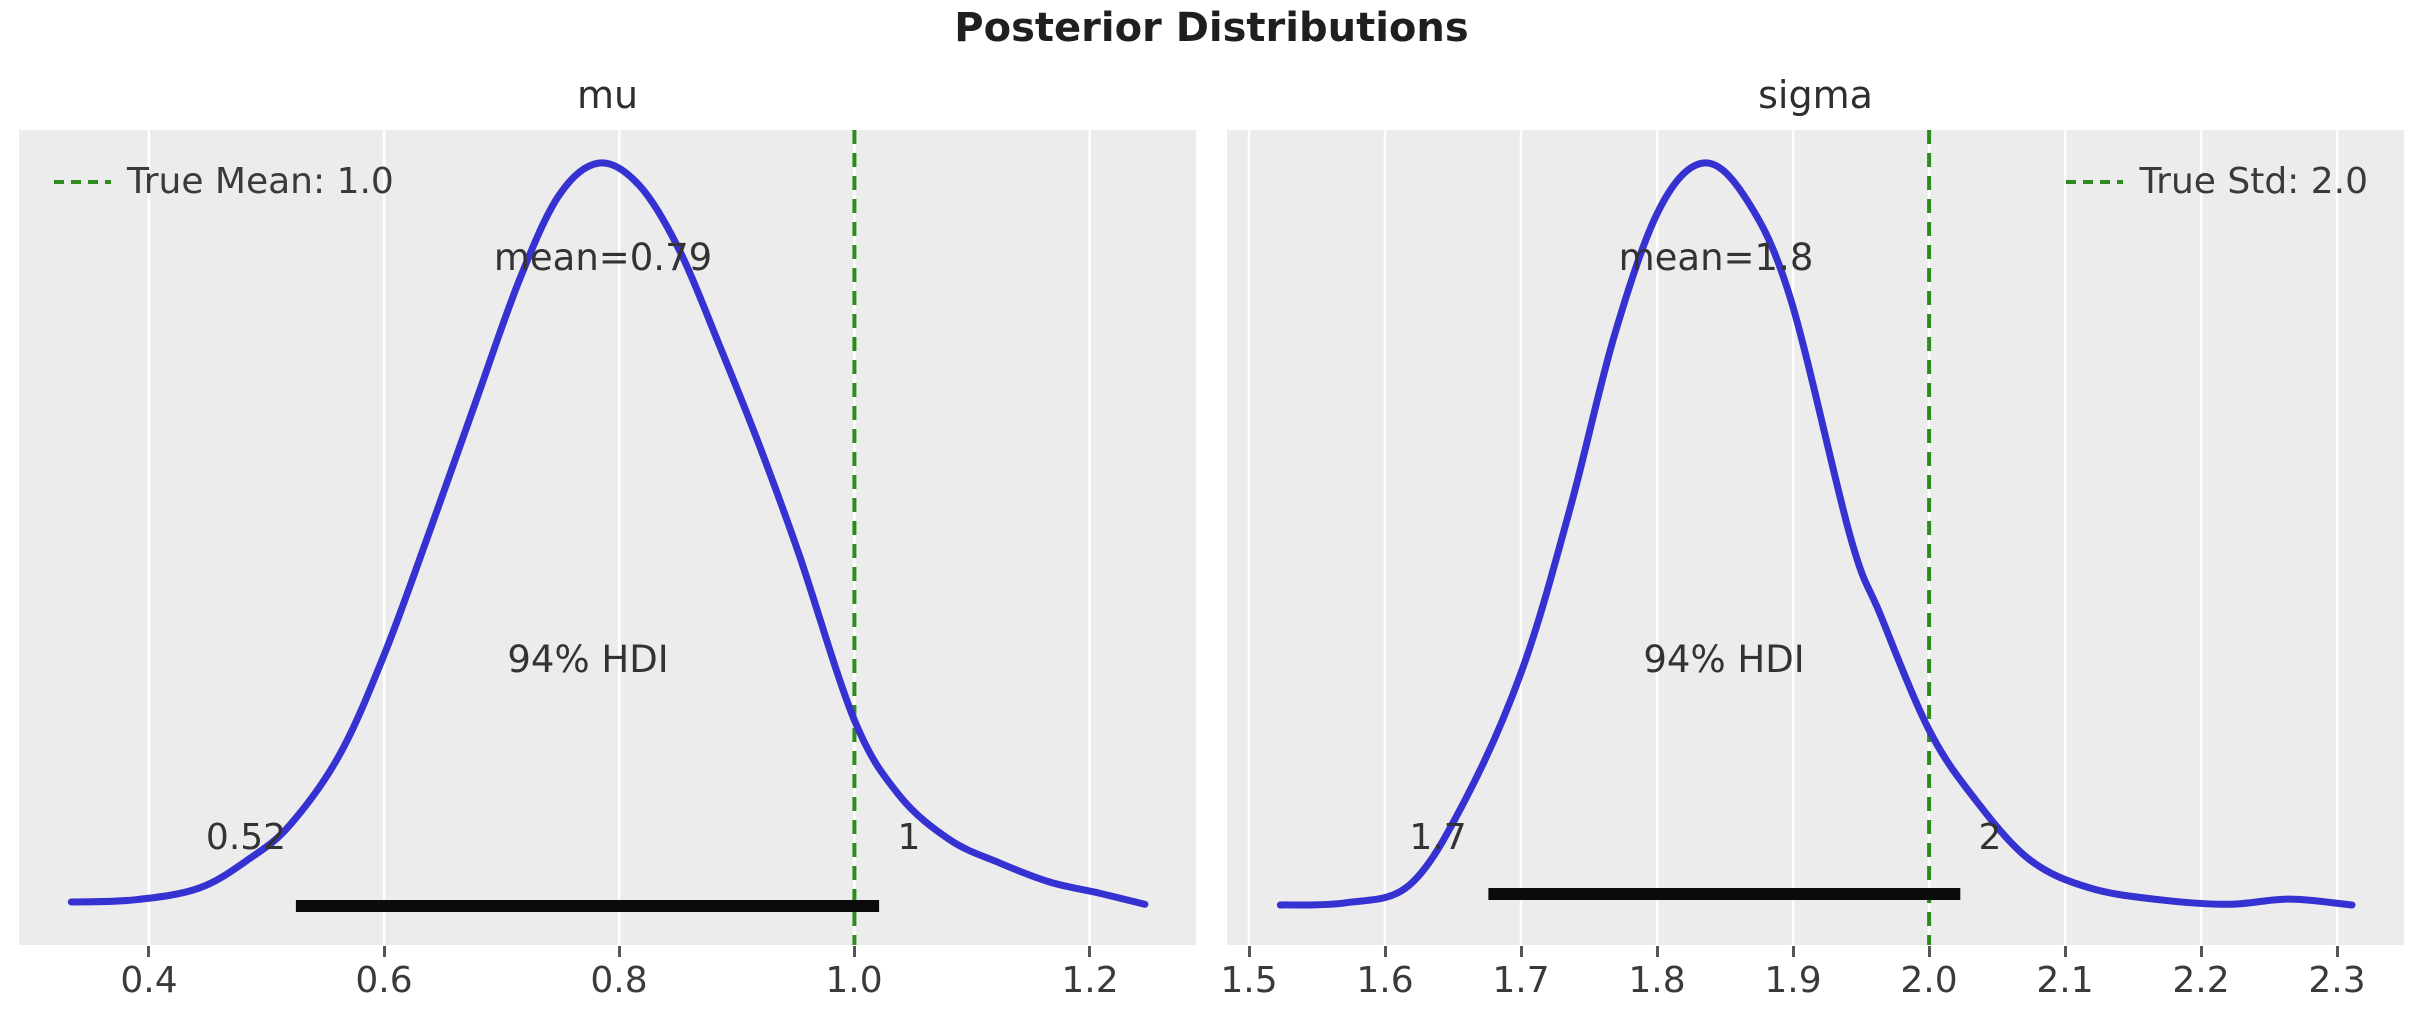 Image resolution: width=2423 pixels, height=1023 pixels. Describe the element at coordinates (1929, 980) in the screenshot. I see `x-axis-tick-label: 2.0` at that location.